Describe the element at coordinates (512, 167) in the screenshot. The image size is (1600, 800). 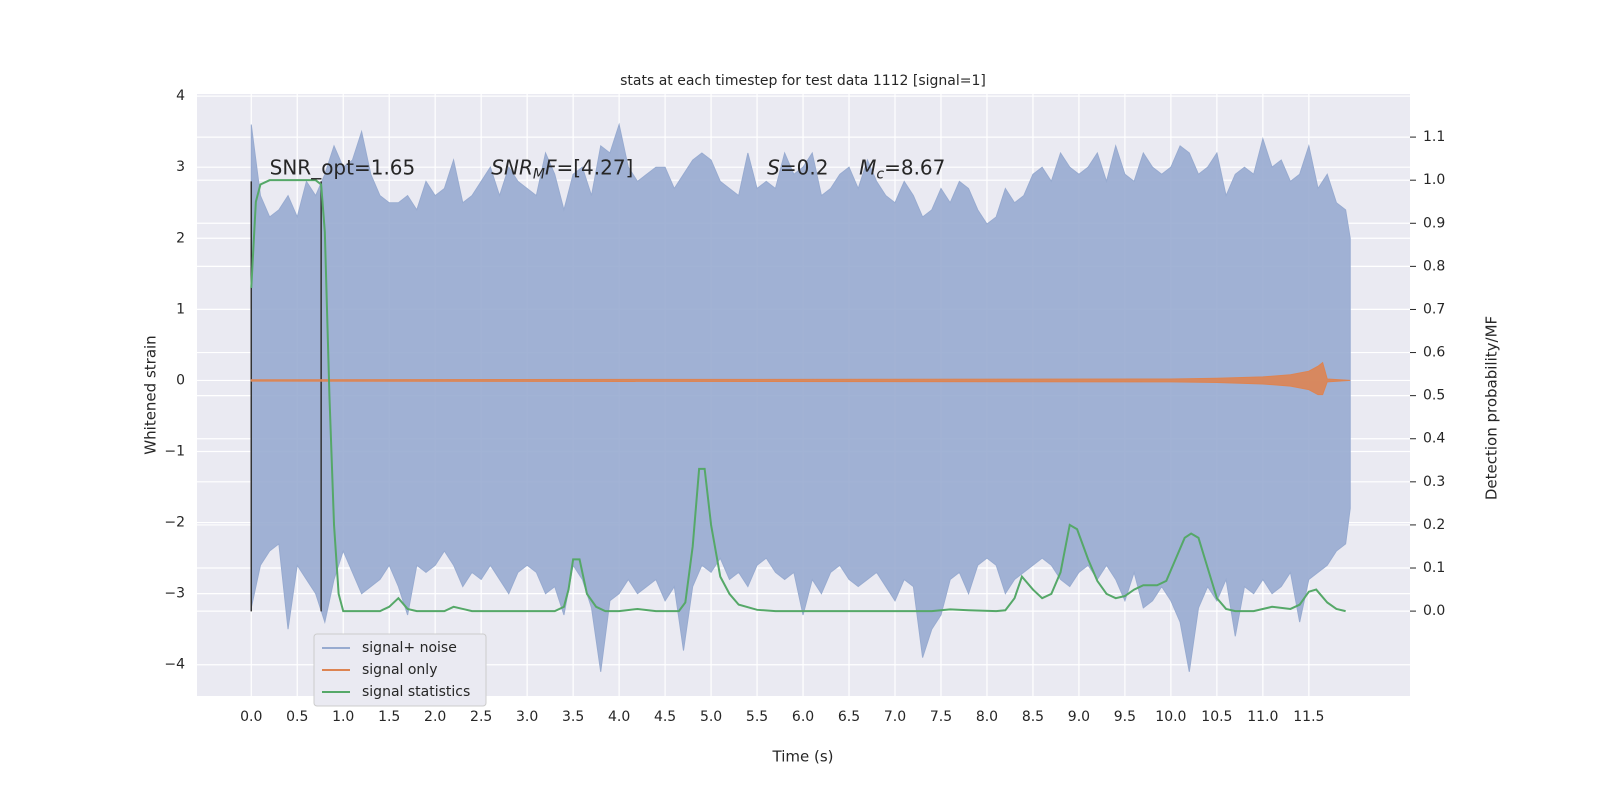
I see `annotation-part: SNR` at that location.